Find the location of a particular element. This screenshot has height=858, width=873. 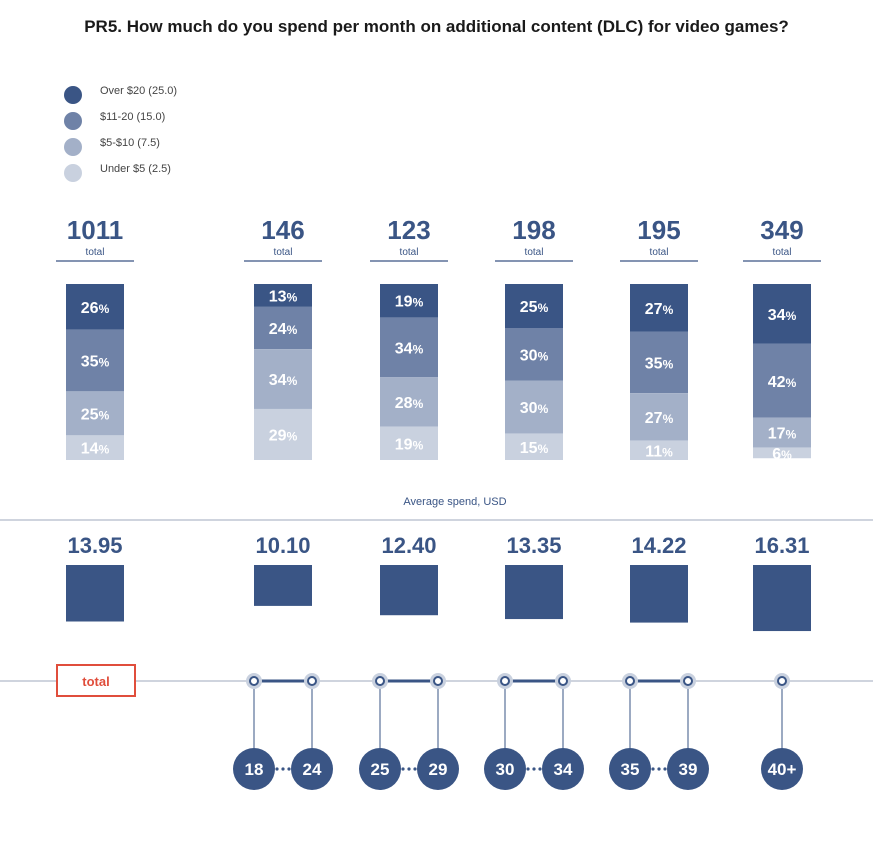

stack-label-18-24-3: 29% is located at coordinates (283, 435).